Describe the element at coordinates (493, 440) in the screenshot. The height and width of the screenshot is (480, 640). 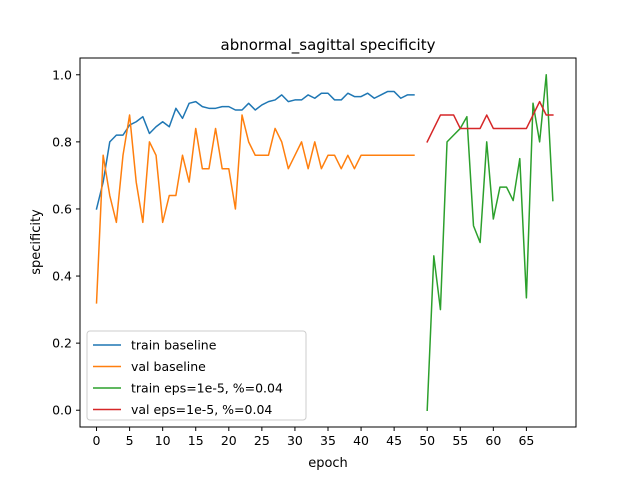
I see `x-tick-label-12: 60` at that location.